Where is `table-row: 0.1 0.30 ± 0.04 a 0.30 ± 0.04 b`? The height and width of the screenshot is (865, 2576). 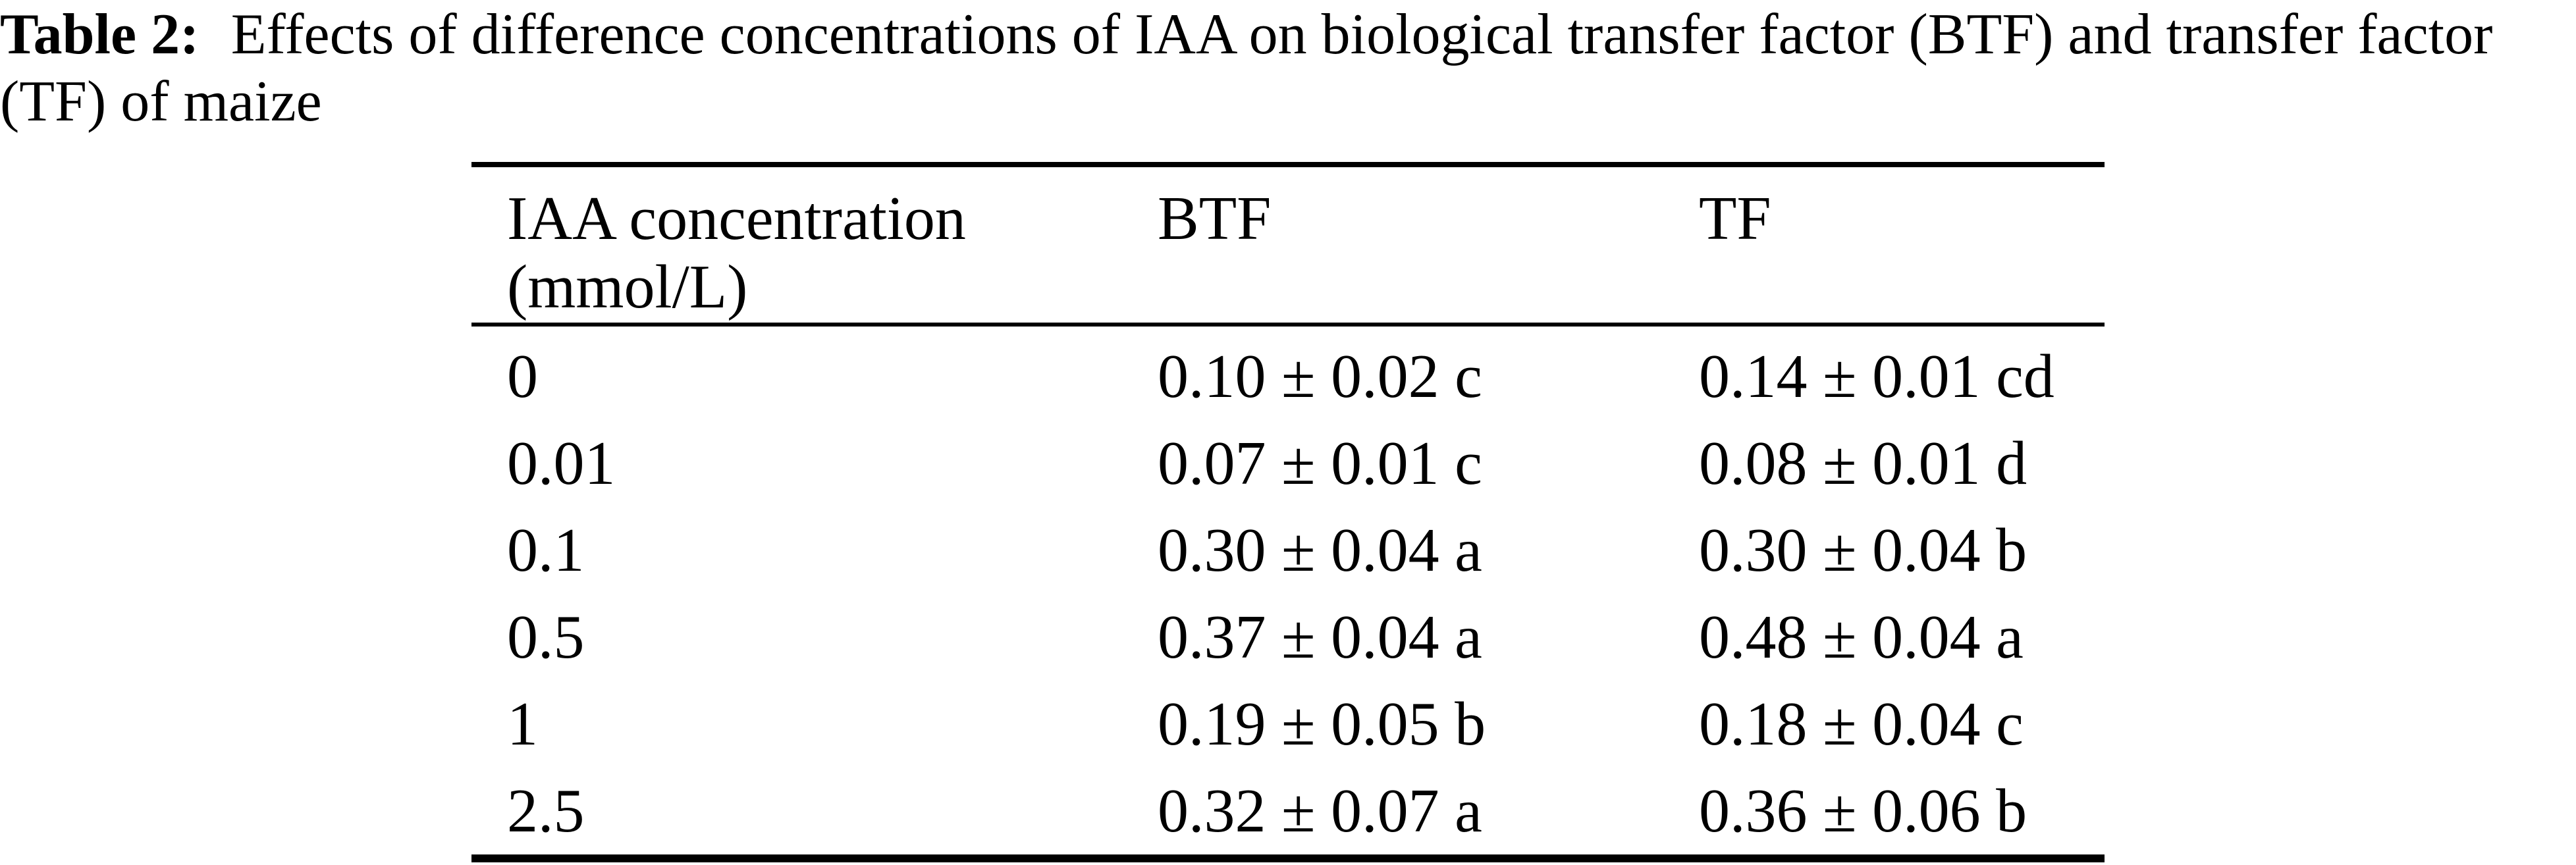
table-row: 0.1 0.30 ± 0.04 a 0.30 ± 0.04 b is located at coordinates (1288, 550).